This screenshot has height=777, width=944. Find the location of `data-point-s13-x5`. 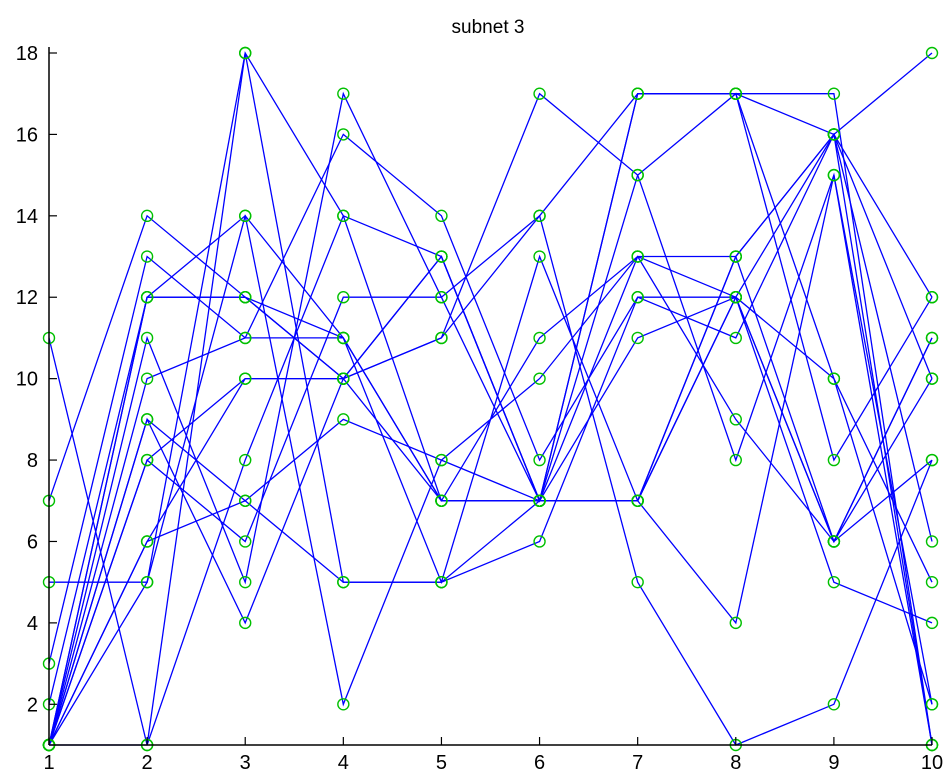

data-point-s13-x5 is located at coordinates (441, 297).